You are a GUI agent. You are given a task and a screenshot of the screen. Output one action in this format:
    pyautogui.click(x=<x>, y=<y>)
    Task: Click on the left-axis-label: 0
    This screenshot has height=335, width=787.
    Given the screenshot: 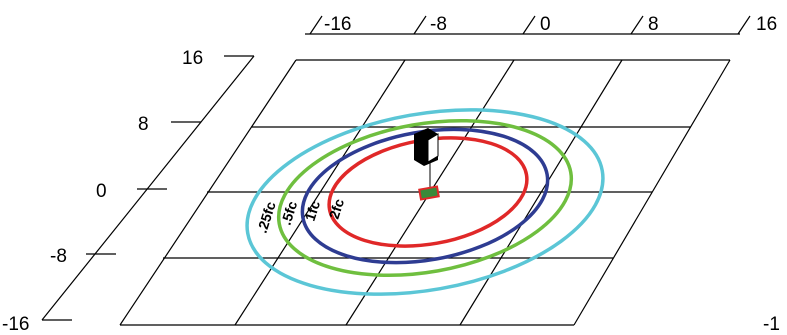 What is the action you would take?
    pyautogui.click(x=101, y=191)
    